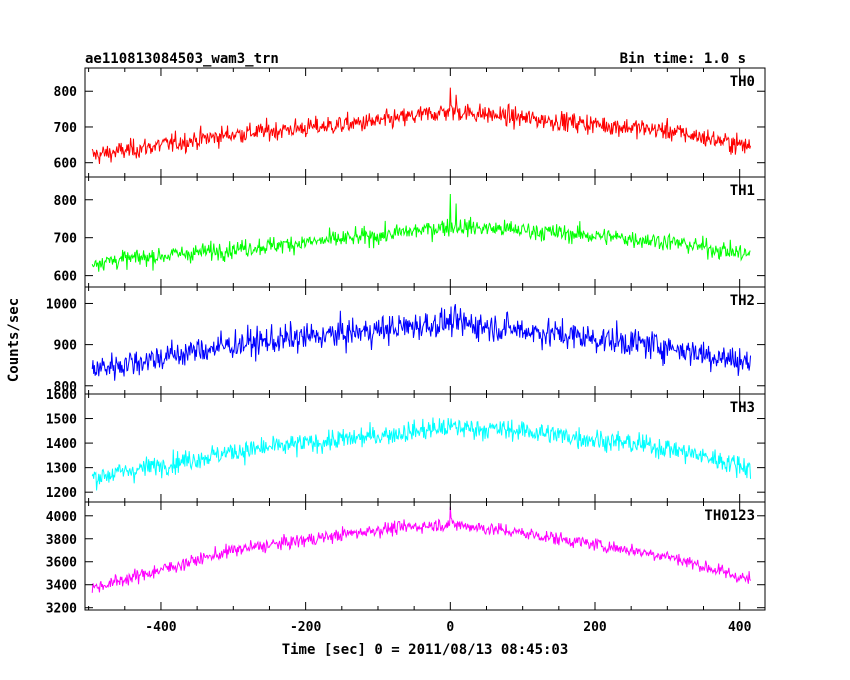  Describe the element at coordinates (421, 454) in the screenshot. I see `series-line-th3` at that location.